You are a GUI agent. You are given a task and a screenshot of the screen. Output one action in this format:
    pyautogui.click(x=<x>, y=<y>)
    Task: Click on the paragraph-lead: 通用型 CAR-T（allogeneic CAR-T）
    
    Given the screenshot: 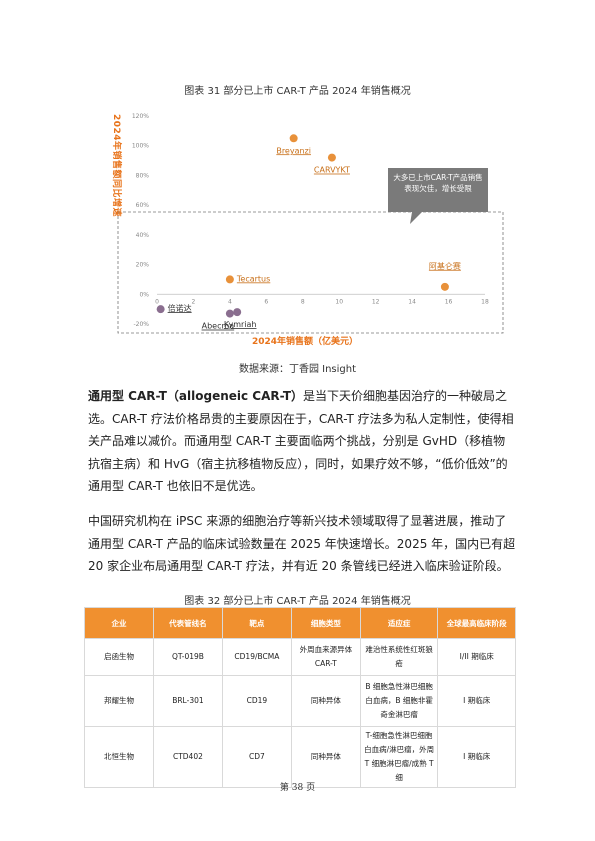 What is the action you would take?
    pyautogui.click(x=196, y=396)
    